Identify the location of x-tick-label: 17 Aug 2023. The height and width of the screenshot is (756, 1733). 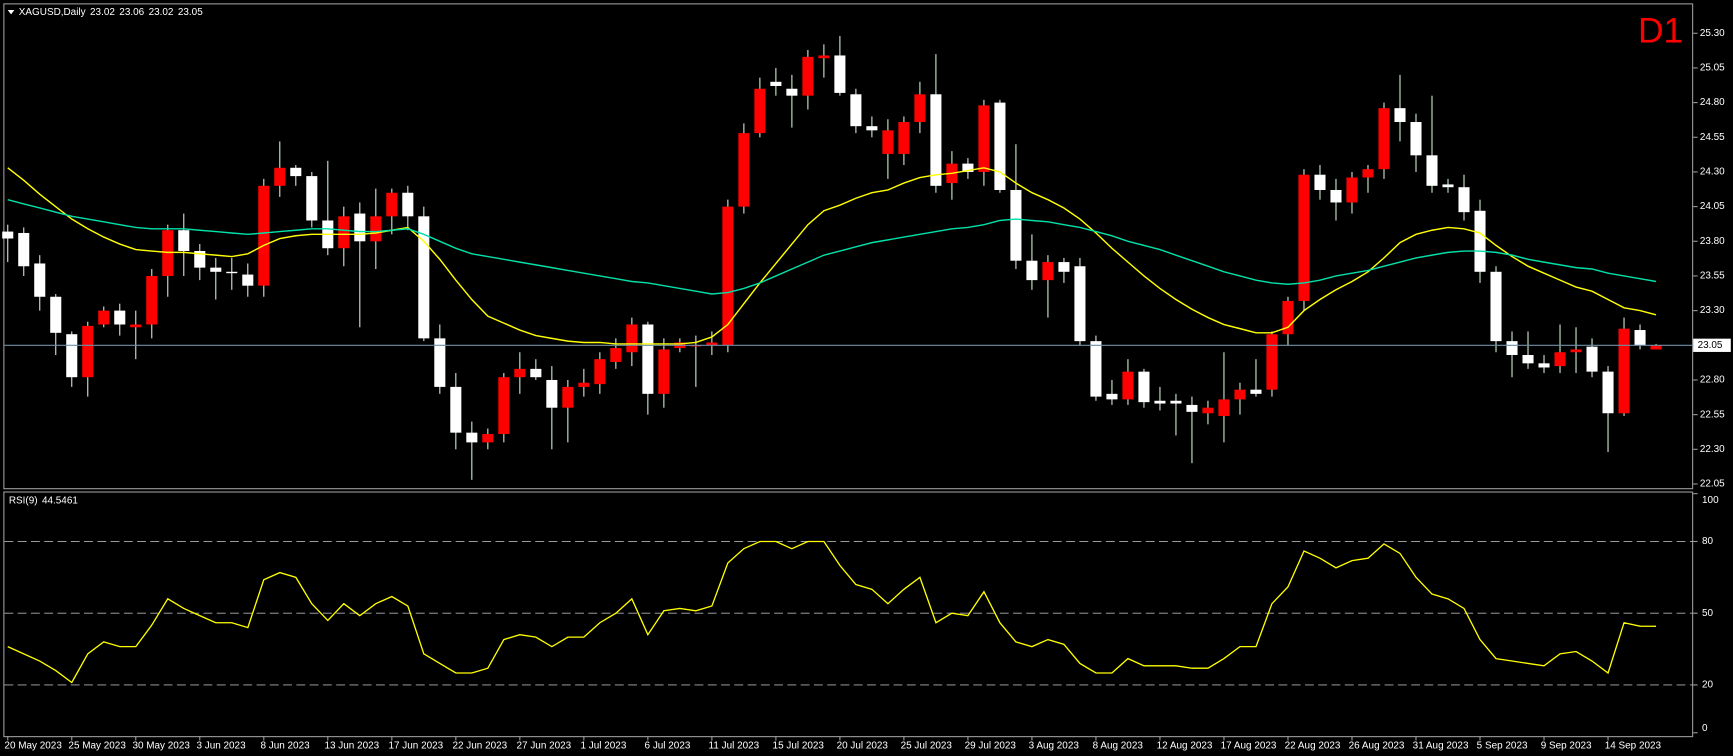
(1249, 746).